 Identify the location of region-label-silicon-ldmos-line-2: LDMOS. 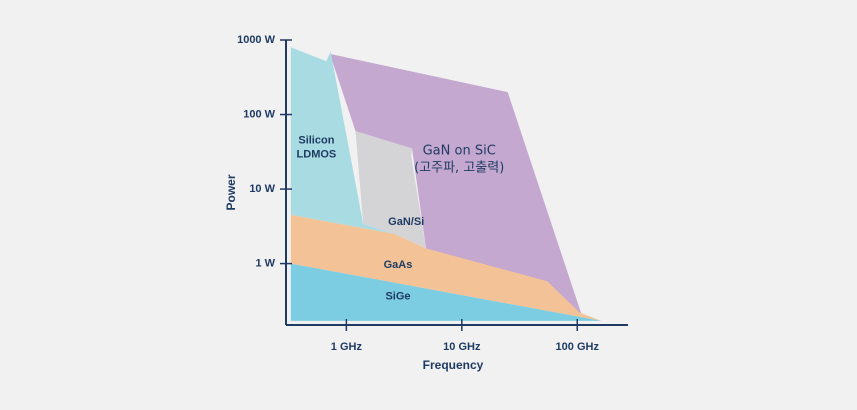
(317, 155).